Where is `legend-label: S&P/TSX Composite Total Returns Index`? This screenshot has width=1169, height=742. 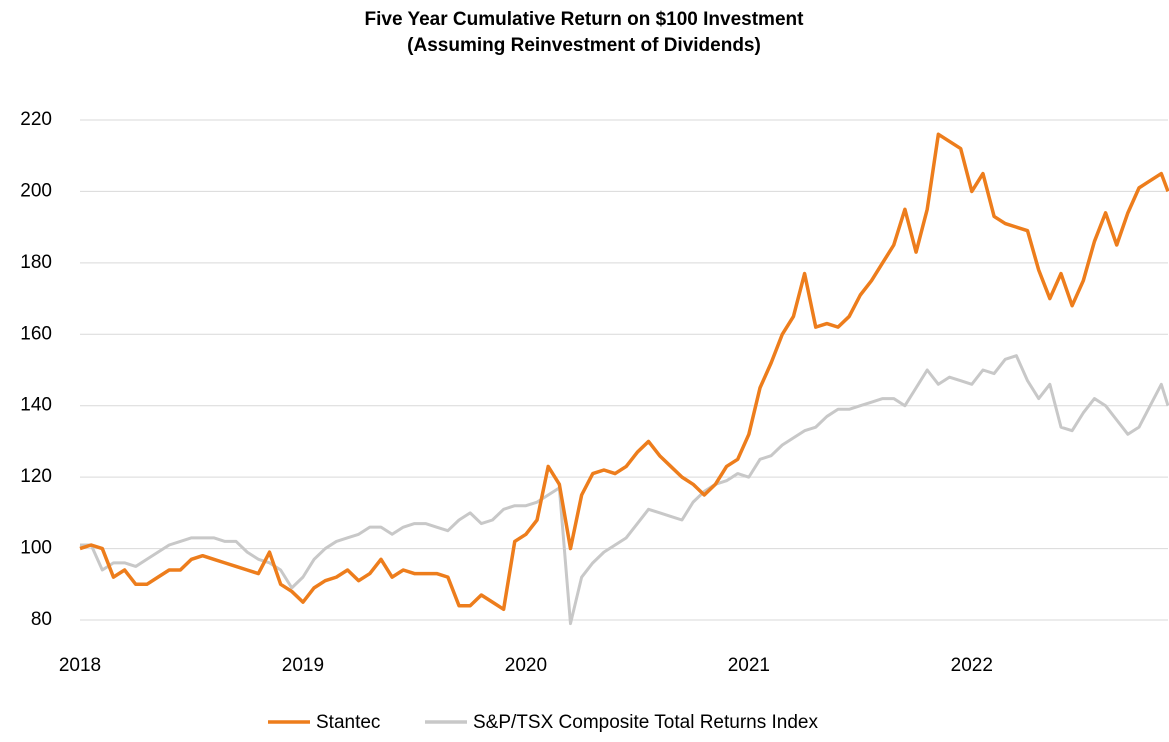 legend-label: S&P/TSX Composite Total Returns Index is located at coordinates (645, 722).